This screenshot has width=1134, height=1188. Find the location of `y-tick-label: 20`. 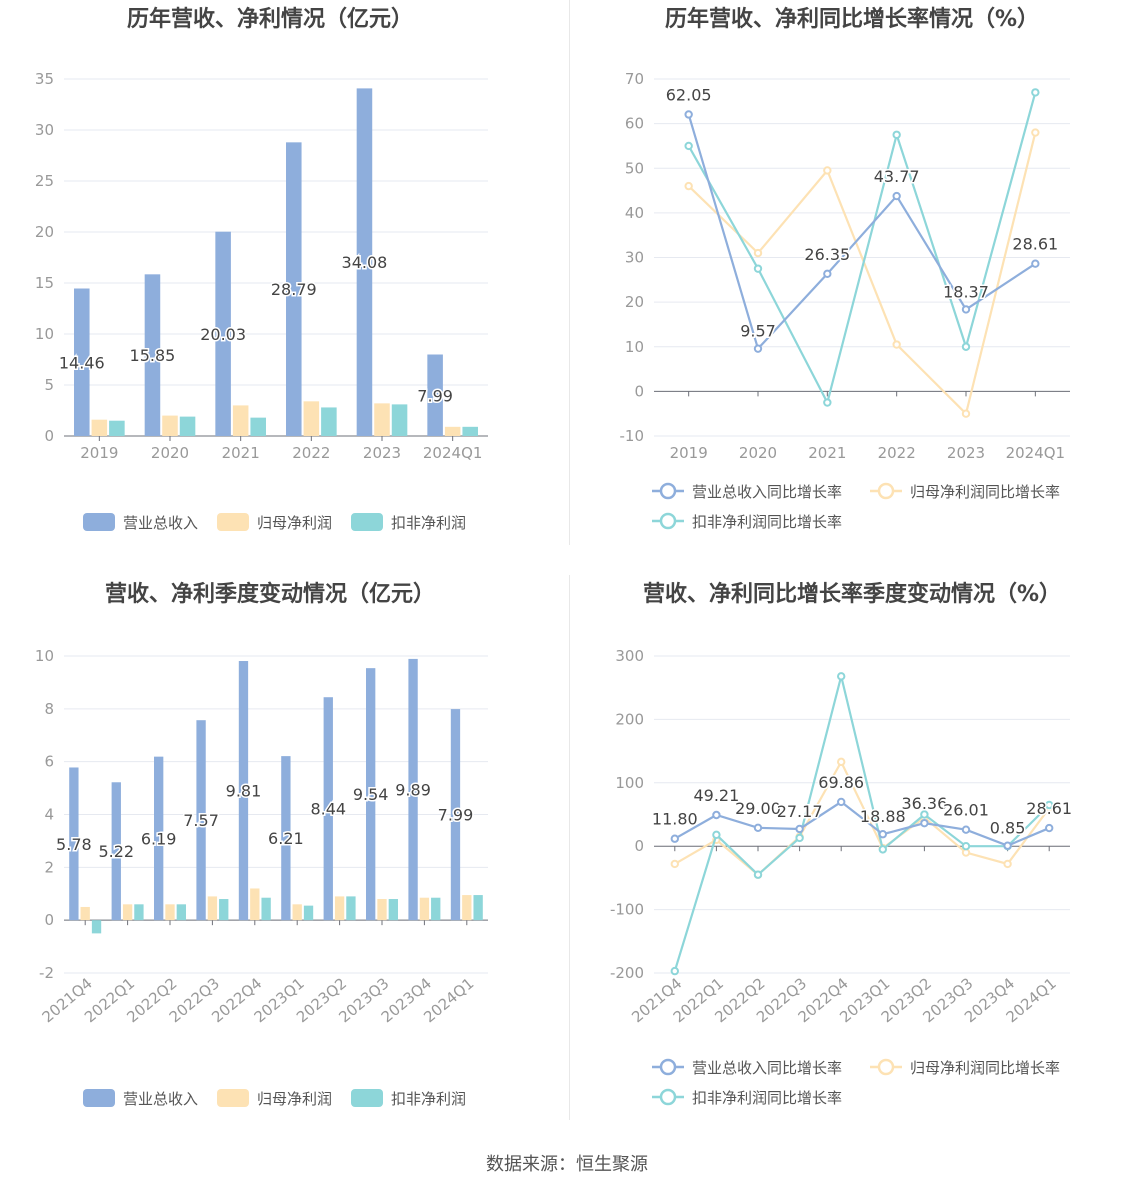

y-tick-label: 20 is located at coordinates (634, 302).